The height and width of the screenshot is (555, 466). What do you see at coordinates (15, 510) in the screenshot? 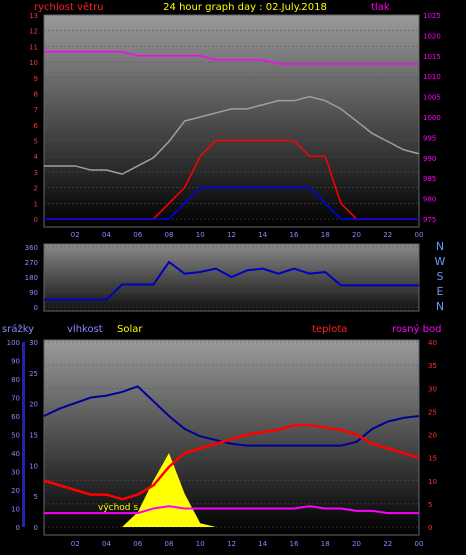
I see `rain-tick-label: 10` at bounding box center [15, 510].